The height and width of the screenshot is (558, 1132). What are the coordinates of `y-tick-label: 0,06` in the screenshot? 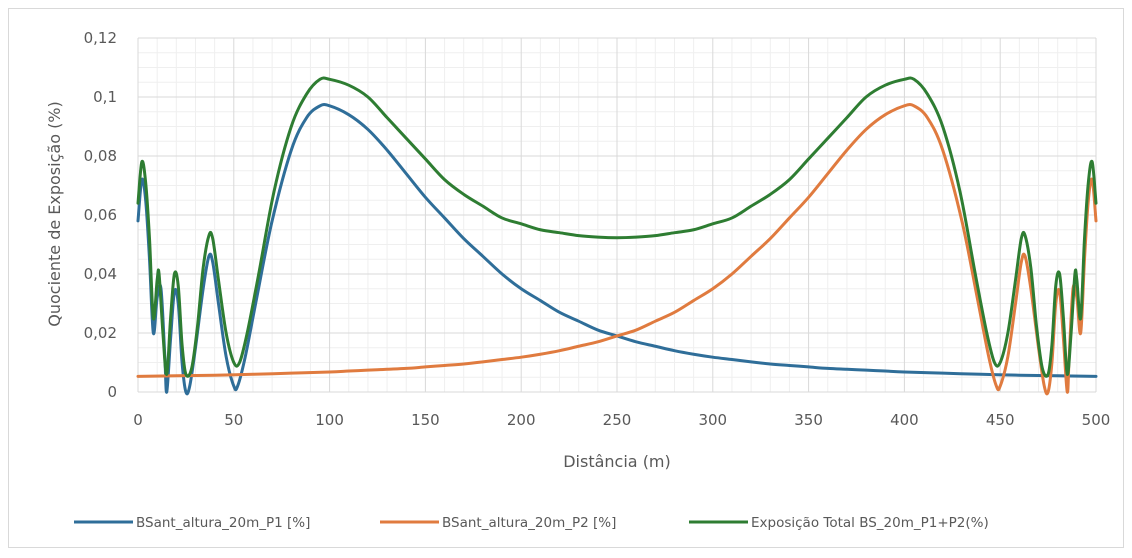 It's located at (100, 215).